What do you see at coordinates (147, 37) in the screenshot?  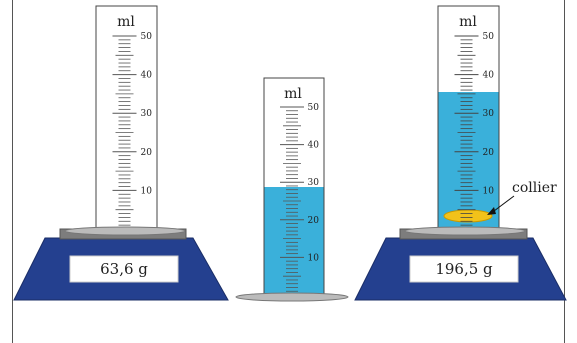 I see `left-cylinder-tick-label: 50` at bounding box center [147, 37].